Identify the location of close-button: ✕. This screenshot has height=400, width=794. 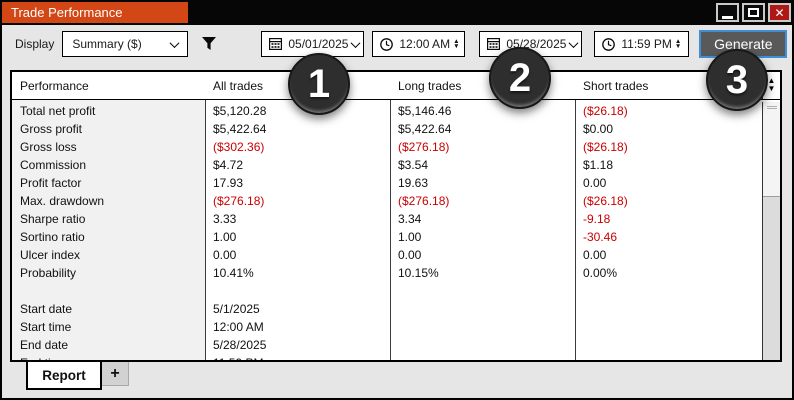
(779, 12).